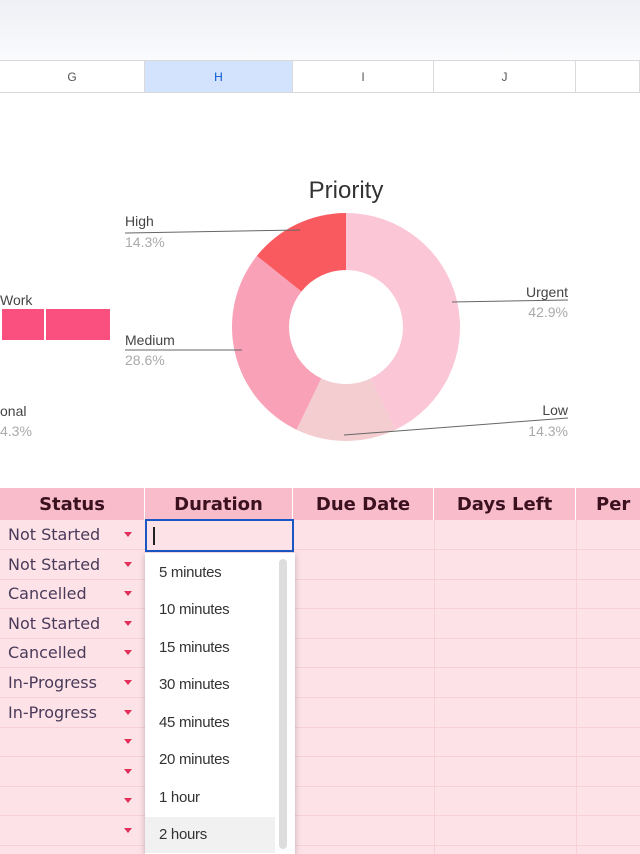 The width and height of the screenshot is (640, 854). What do you see at coordinates (608, 504) in the screenshot?
I see `header-per: Per` at bounding box center [608, 504].